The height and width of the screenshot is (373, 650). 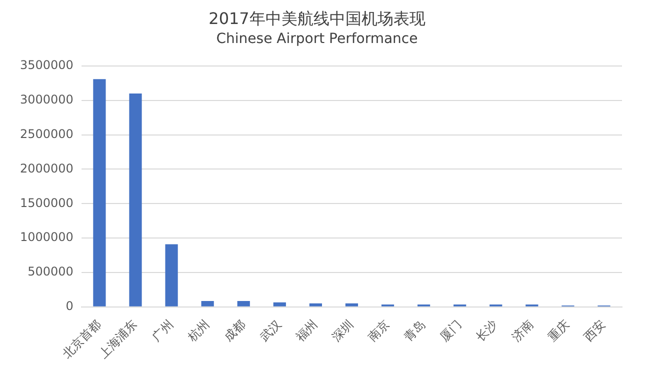 I want to click on x-tick-label: 长沙, so click(x=486, y=330).